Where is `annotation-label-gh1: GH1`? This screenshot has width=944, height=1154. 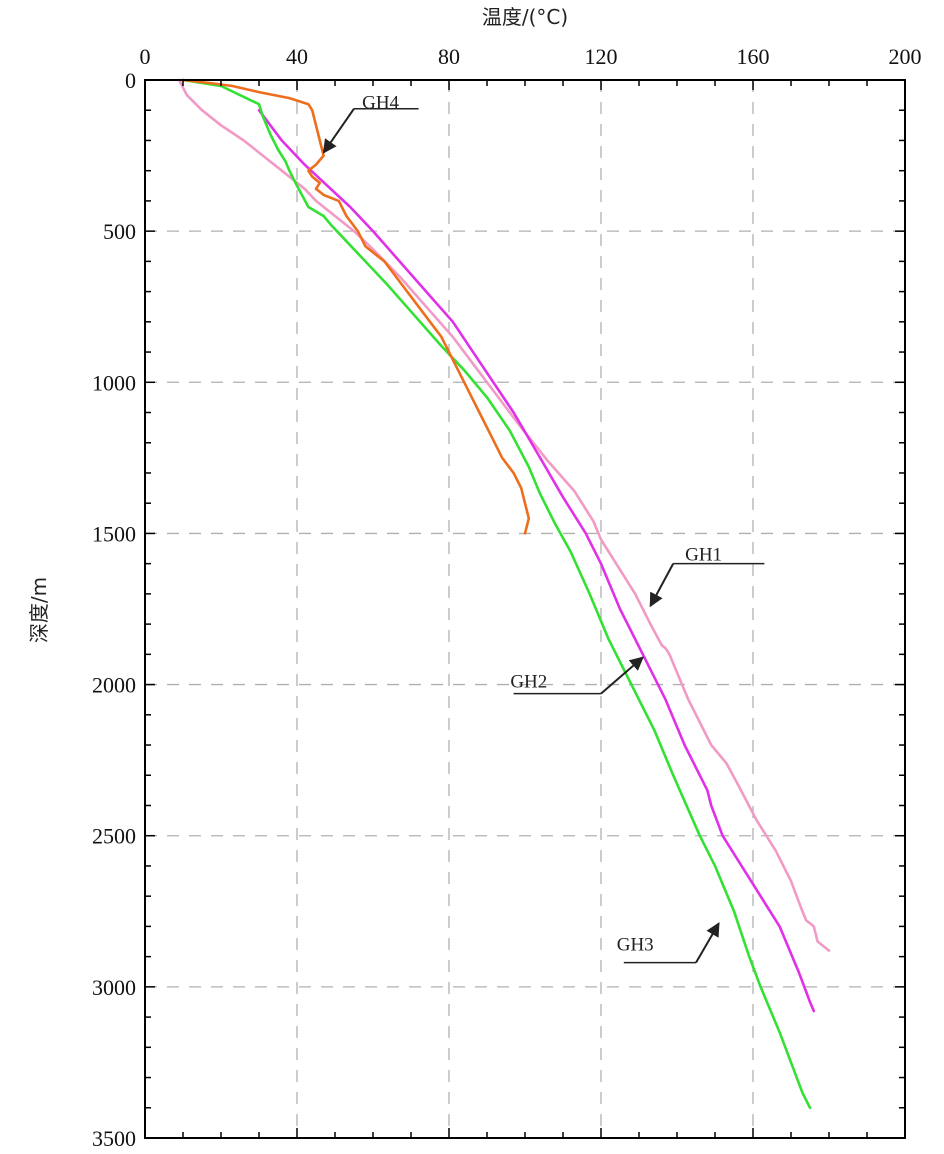 annotation-label-gh1: GH1 is located at coordinates (703, 555).